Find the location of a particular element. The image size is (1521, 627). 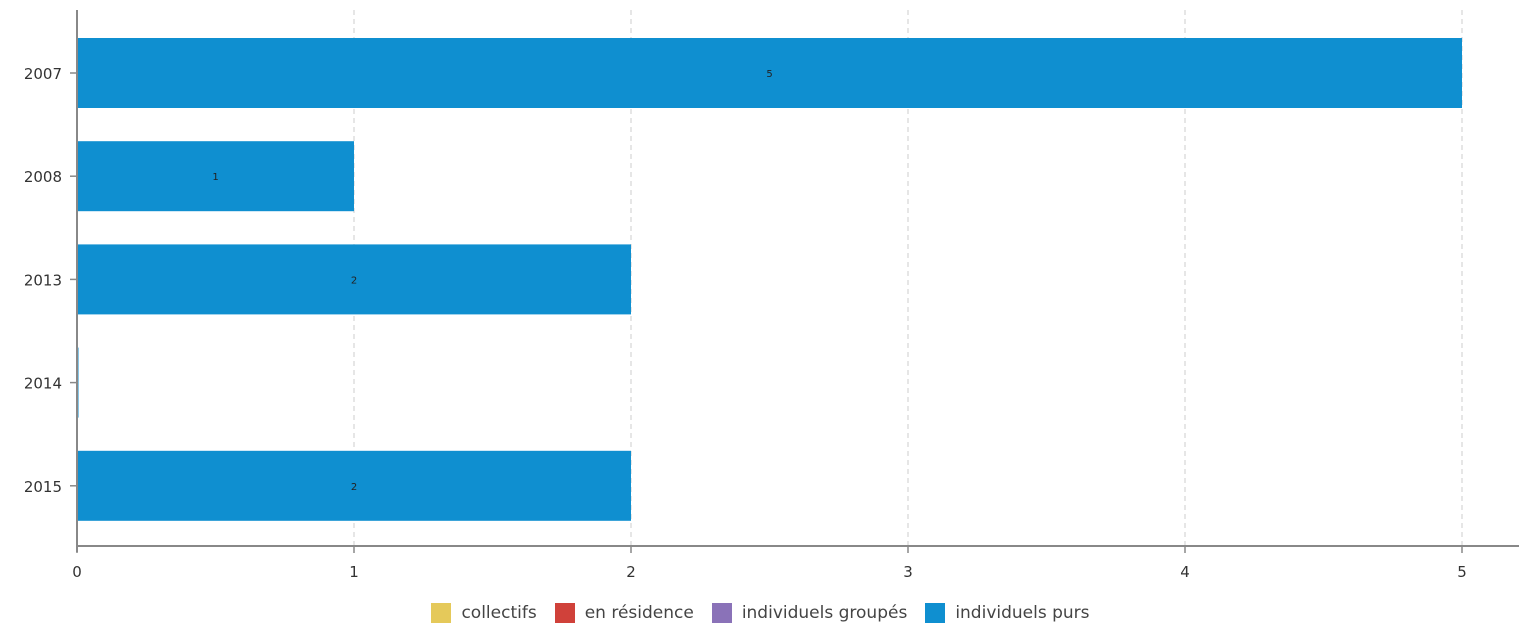

y-axis-labels: 2007 2008 2013 2014 2015 is located at coordinates (43, 280).